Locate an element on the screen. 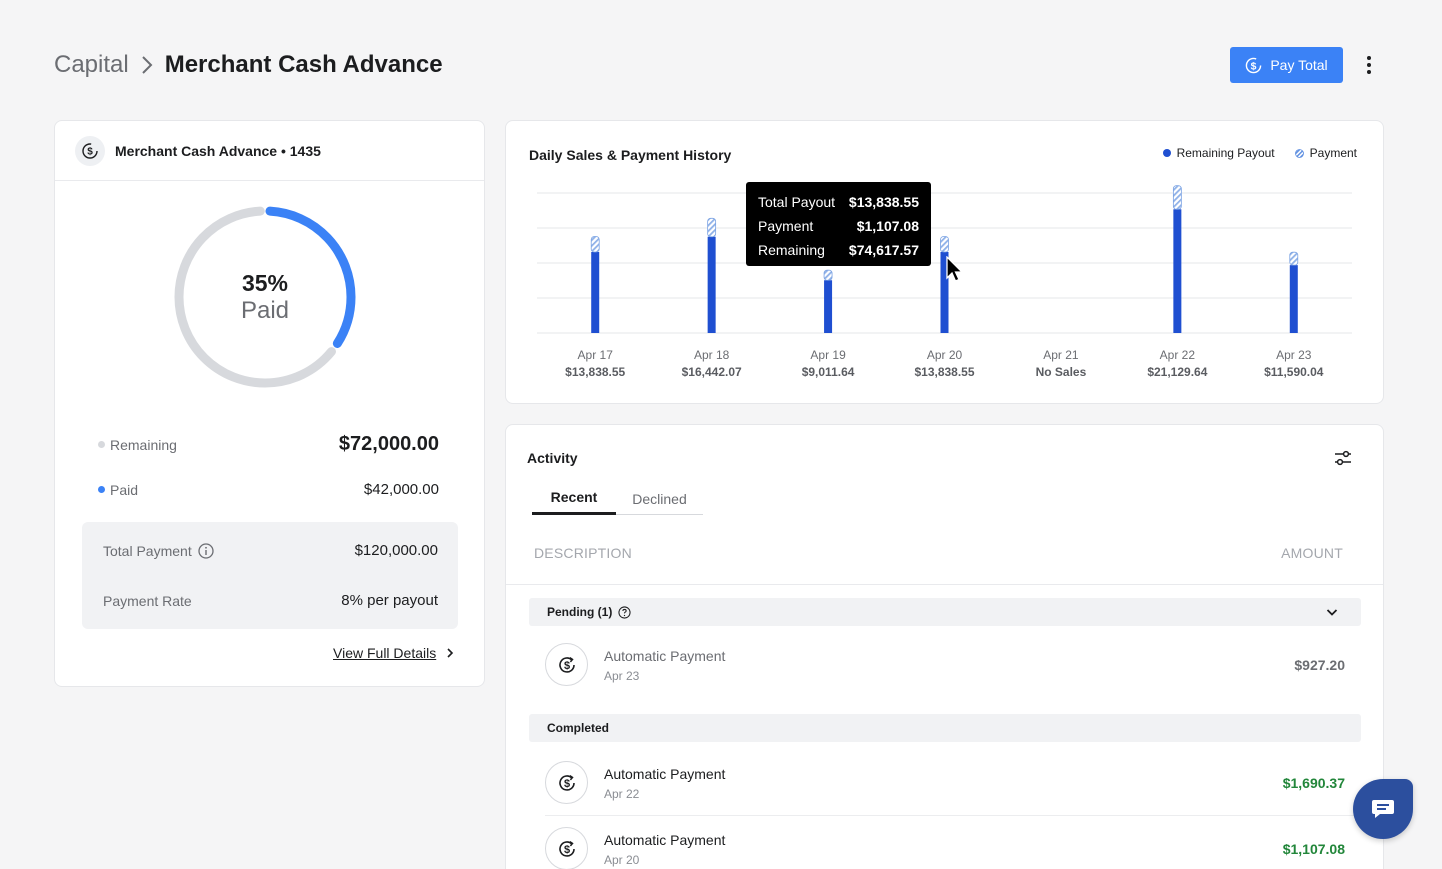 This screenshot has width=1442, height=869. chart-legend: Remaining Payout Payment is located at coordinates (1259, 153).